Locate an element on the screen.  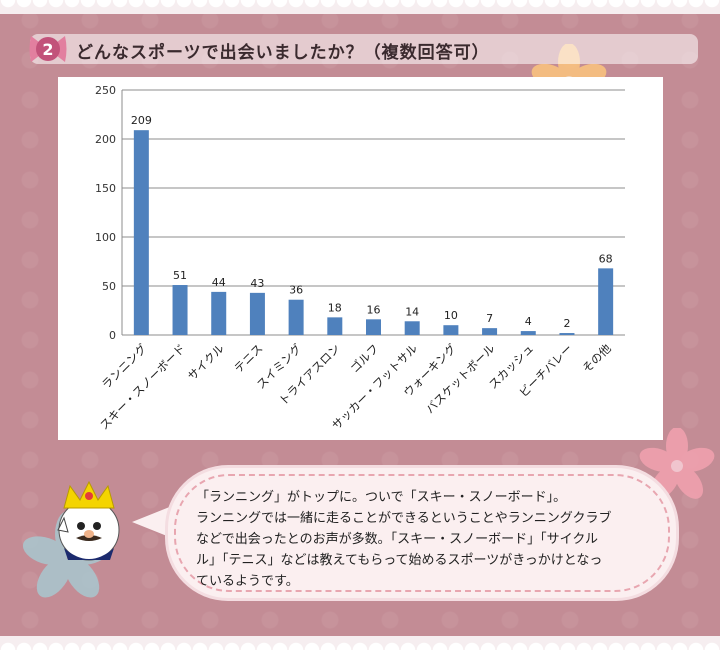
pink-flower-icon is located at coordinates (677, 463).